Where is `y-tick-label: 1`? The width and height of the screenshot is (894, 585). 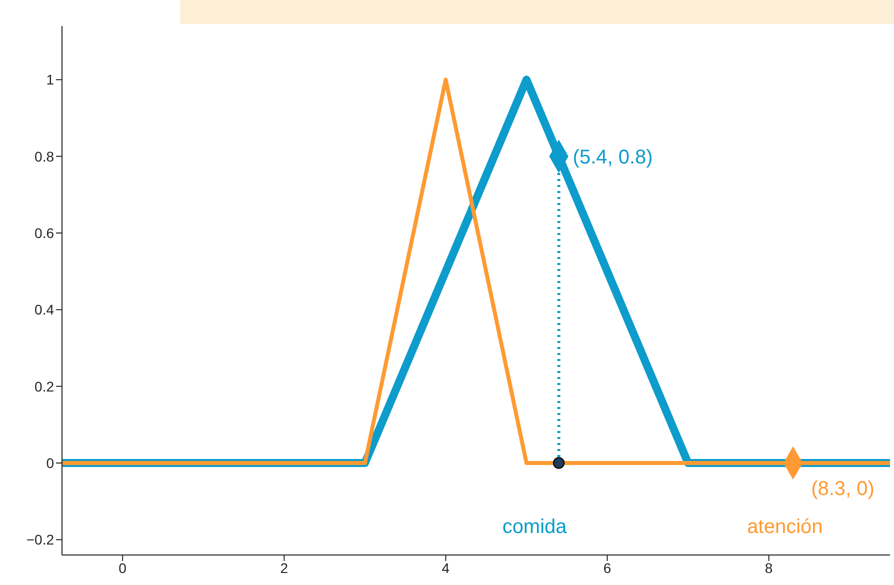
y-tick-label: 1 is located at coordinates (50, 80).